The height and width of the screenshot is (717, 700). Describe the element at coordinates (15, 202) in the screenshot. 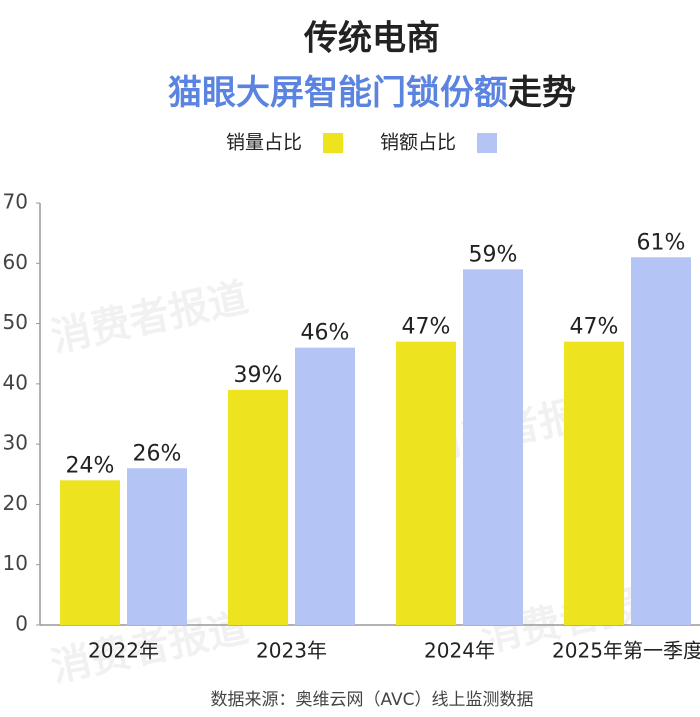

I see `y-tick-label: 70` at that location.